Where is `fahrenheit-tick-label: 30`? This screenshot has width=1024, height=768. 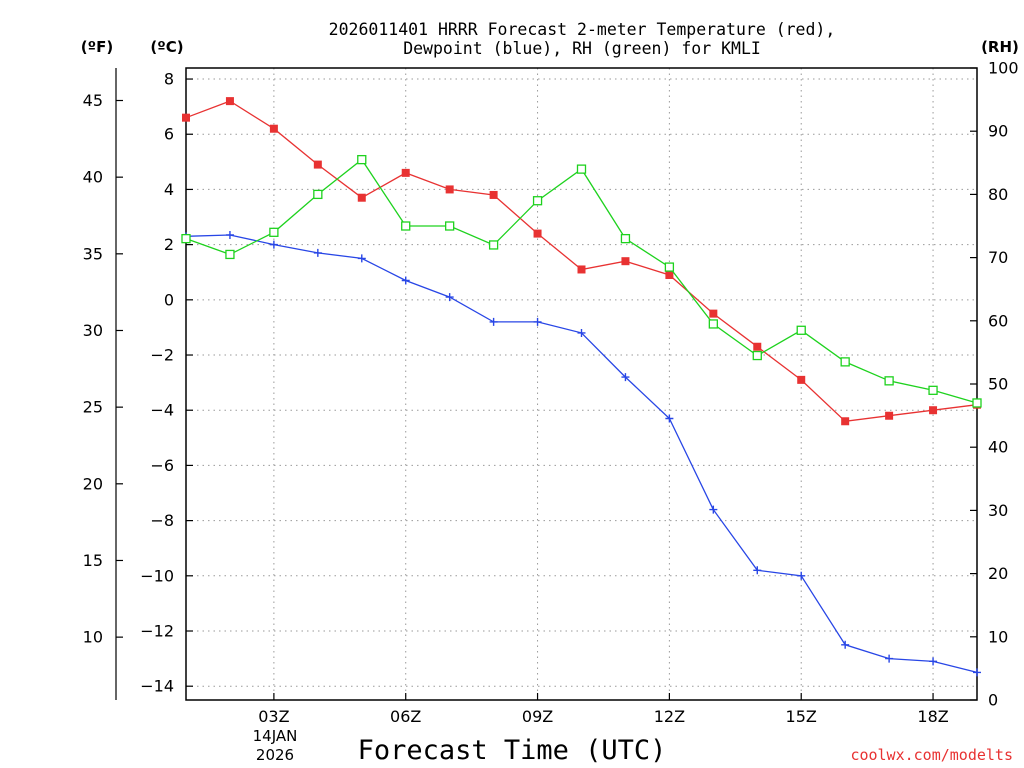 fahrenheit-tick-label: 30 is located at coordinates (93, 330).